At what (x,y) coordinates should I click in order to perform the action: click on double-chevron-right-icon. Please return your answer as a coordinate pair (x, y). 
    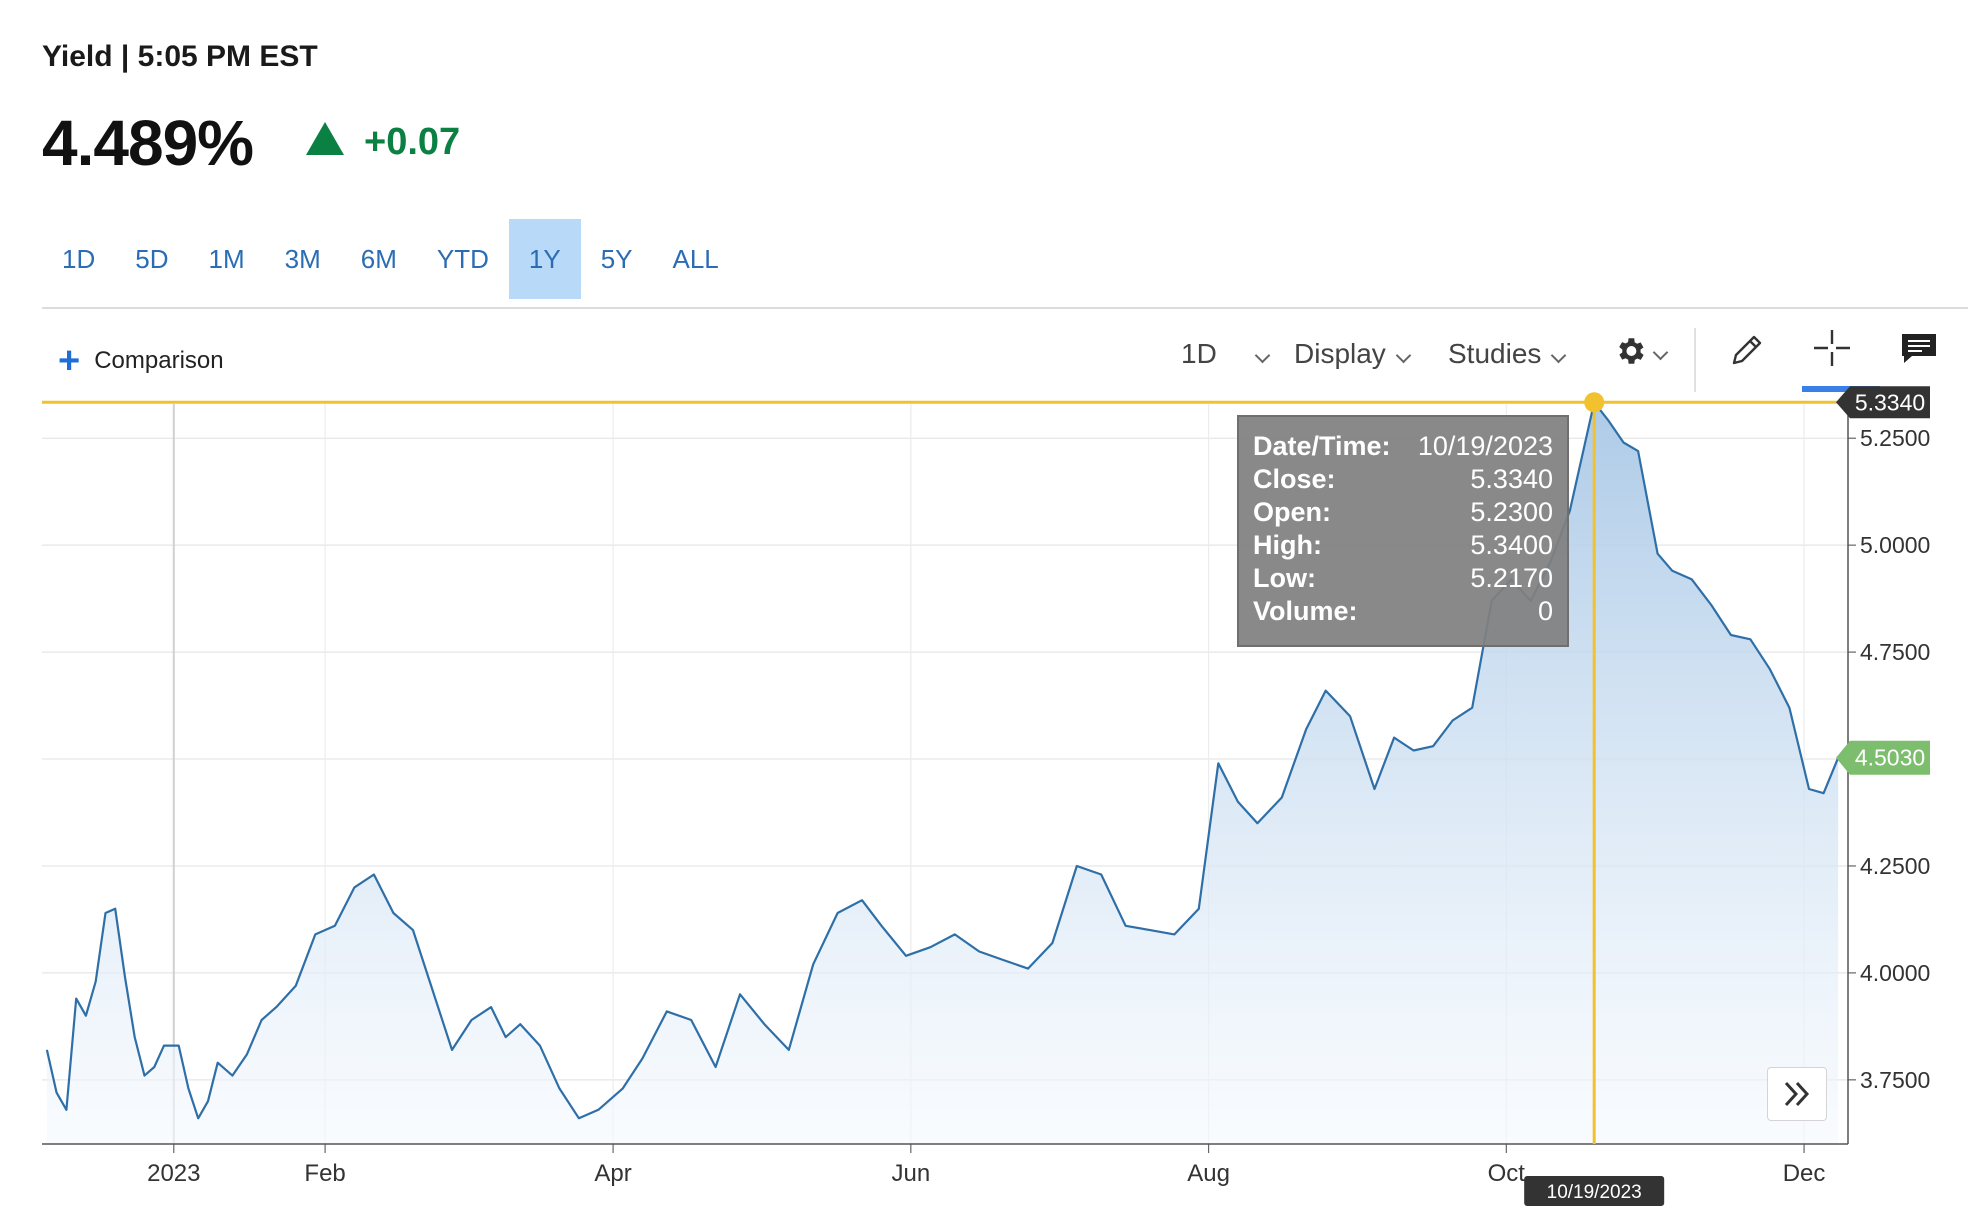
    Looking at the image, I should click on (1797, 1094).